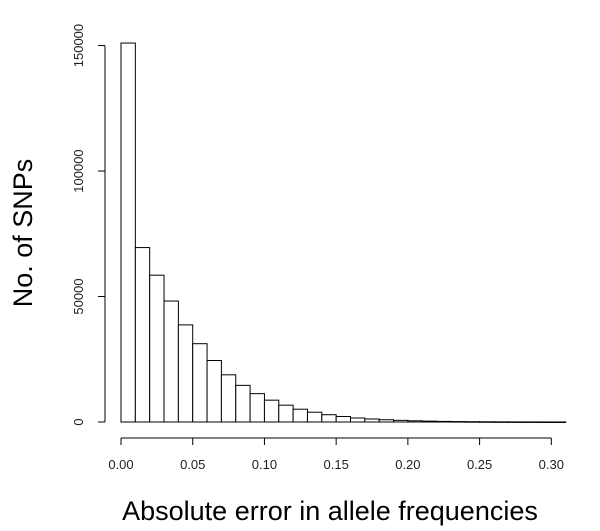 The height and width of the screenshot is (531, 600). I want to click on y-tick-label: 150000, so click(78, 45).